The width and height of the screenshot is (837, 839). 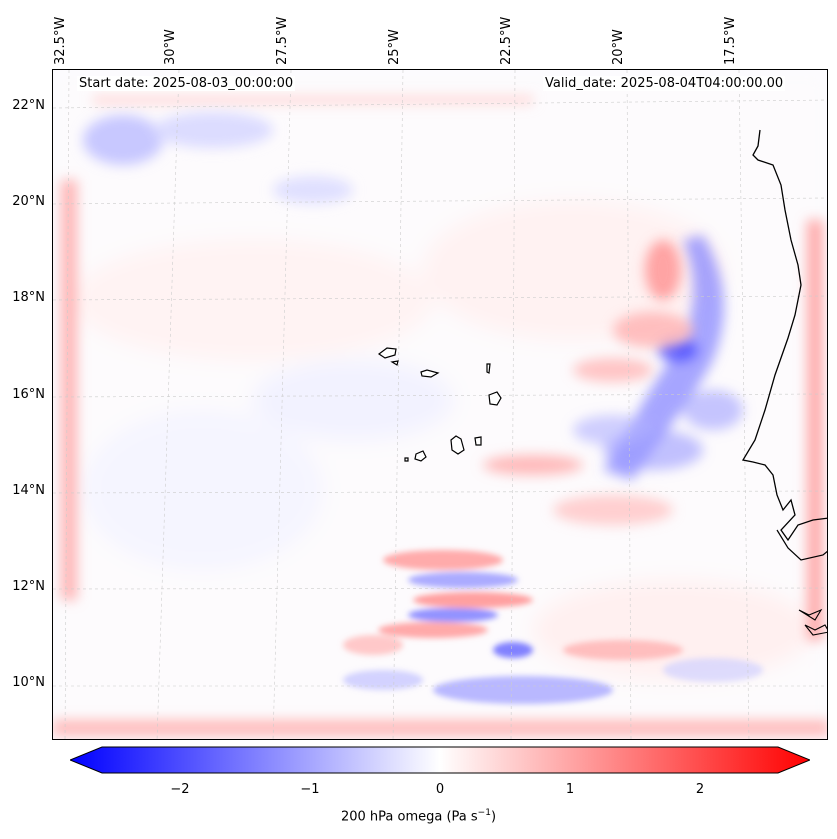 I want to click on lat-label-10n: 10°N, so click(x=28, y=682).